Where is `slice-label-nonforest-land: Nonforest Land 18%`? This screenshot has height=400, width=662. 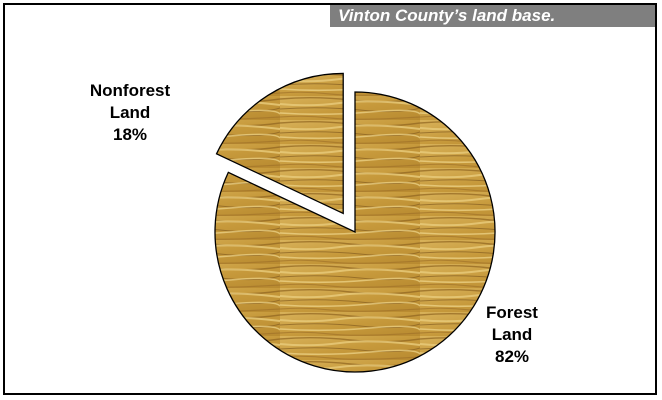
slice-label-nonforest-land: Nonforest Land 18% is located at coordinates (130, 112).